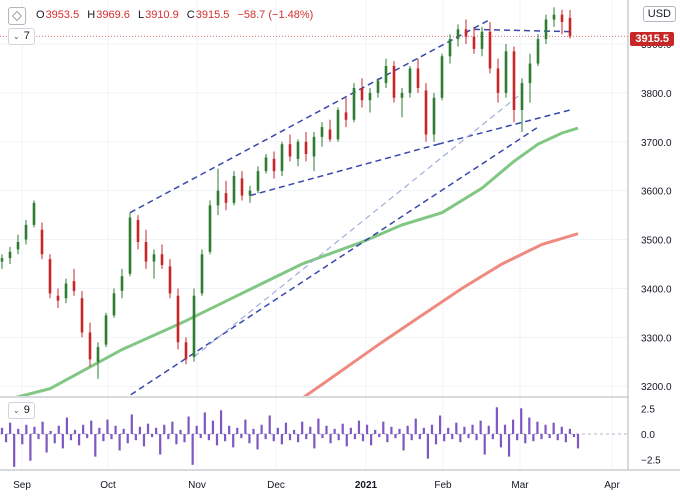 This screenshot has height=498, width=680. I want to click on sub-indicator-badge: ⌄ 9, so click(21, 410).